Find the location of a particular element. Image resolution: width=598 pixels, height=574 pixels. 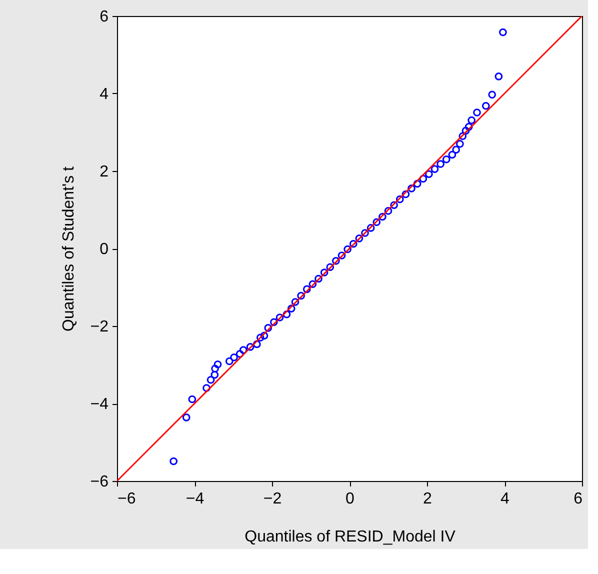

x-tick-label: −6 is located at coordinates (127, 499).